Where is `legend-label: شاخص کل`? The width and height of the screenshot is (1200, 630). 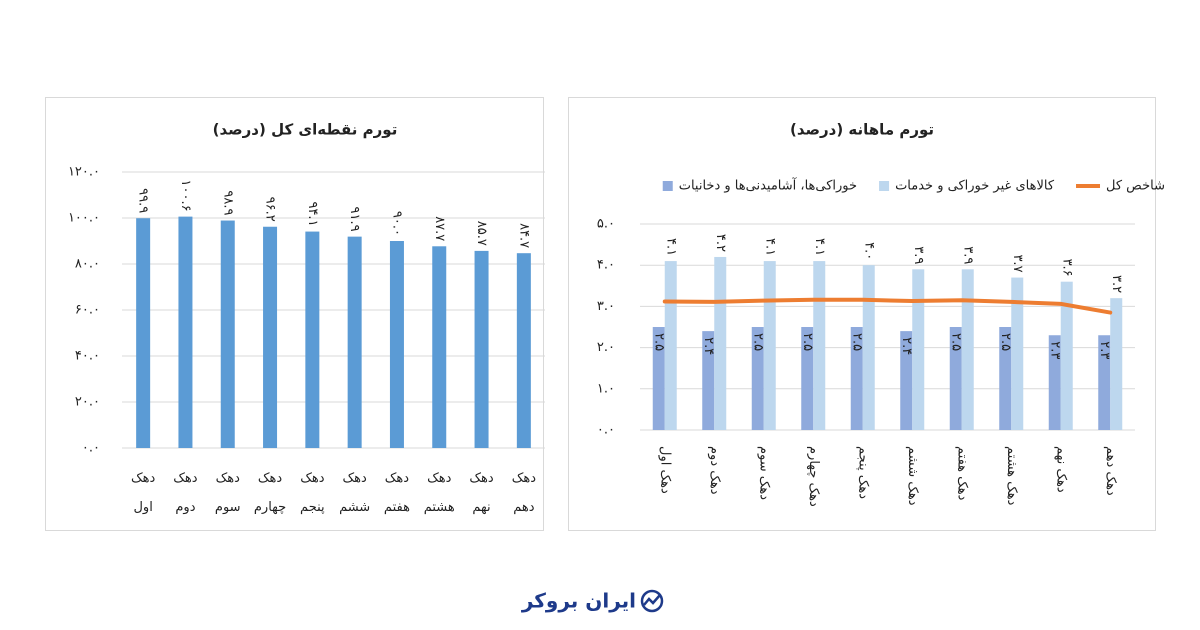 legend-label: شاخص کل is located at coordinates (1135, 186).